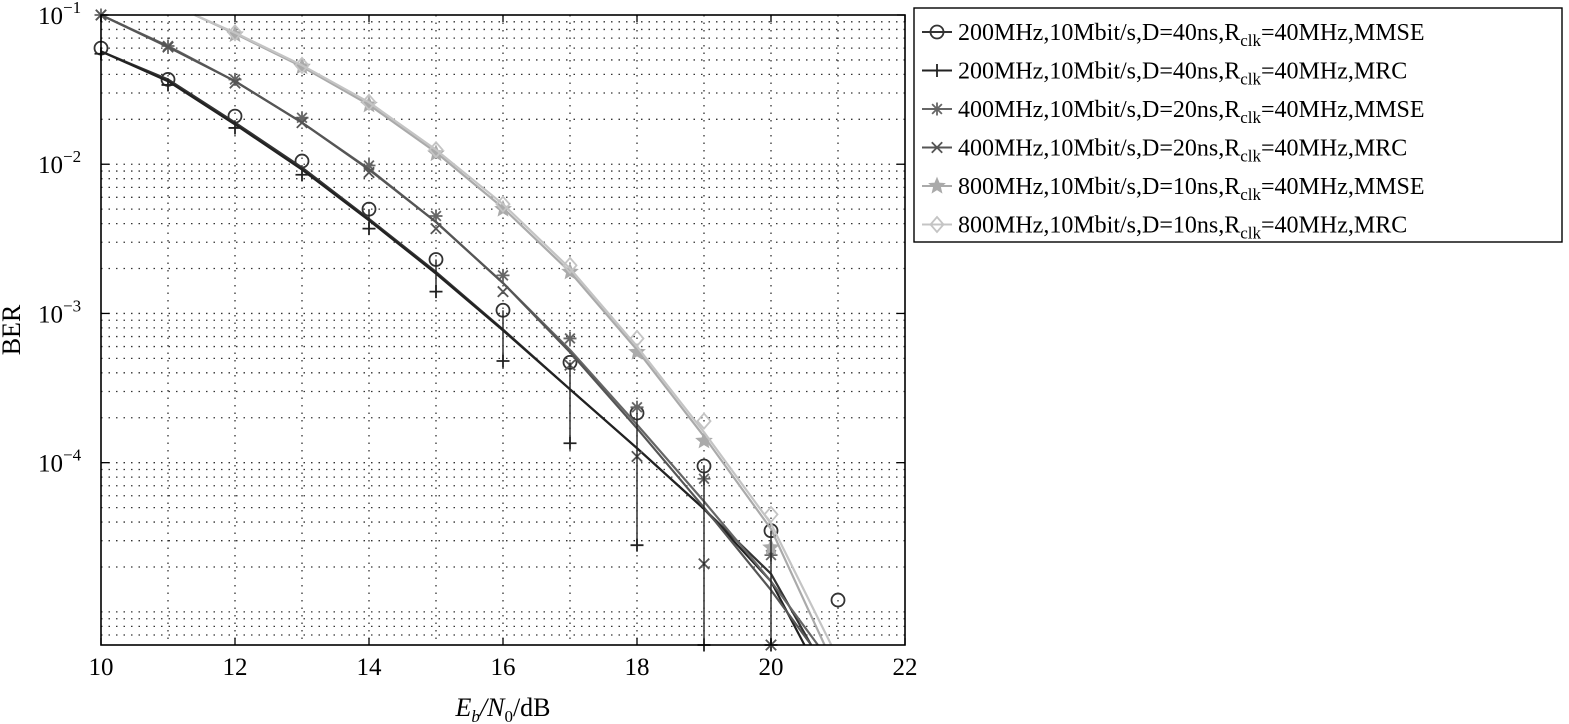  I want to click on legend-frame, so click(1238, 125).